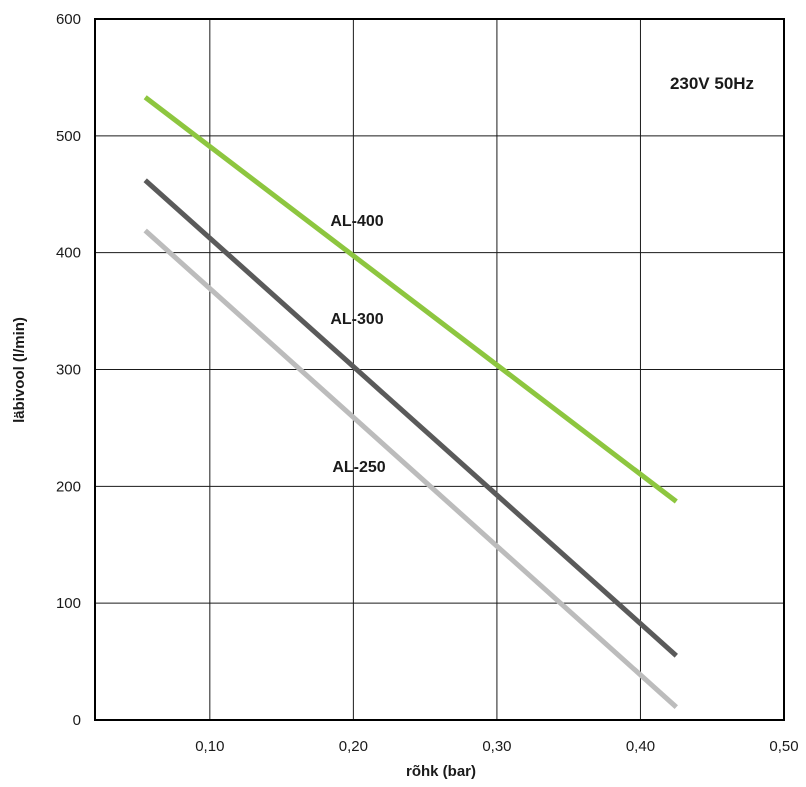 This screenshot has width=806, height=787. I want to click on y-tick-label: 400, so click(68, 253).